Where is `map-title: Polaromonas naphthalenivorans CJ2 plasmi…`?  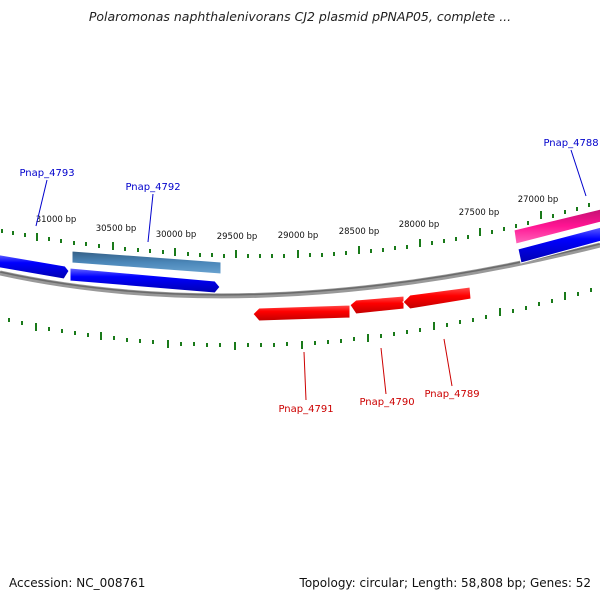 map-title: Polaromonas naphthalenivorans CJ2 plasmi… is located at coordinates (300, 16).